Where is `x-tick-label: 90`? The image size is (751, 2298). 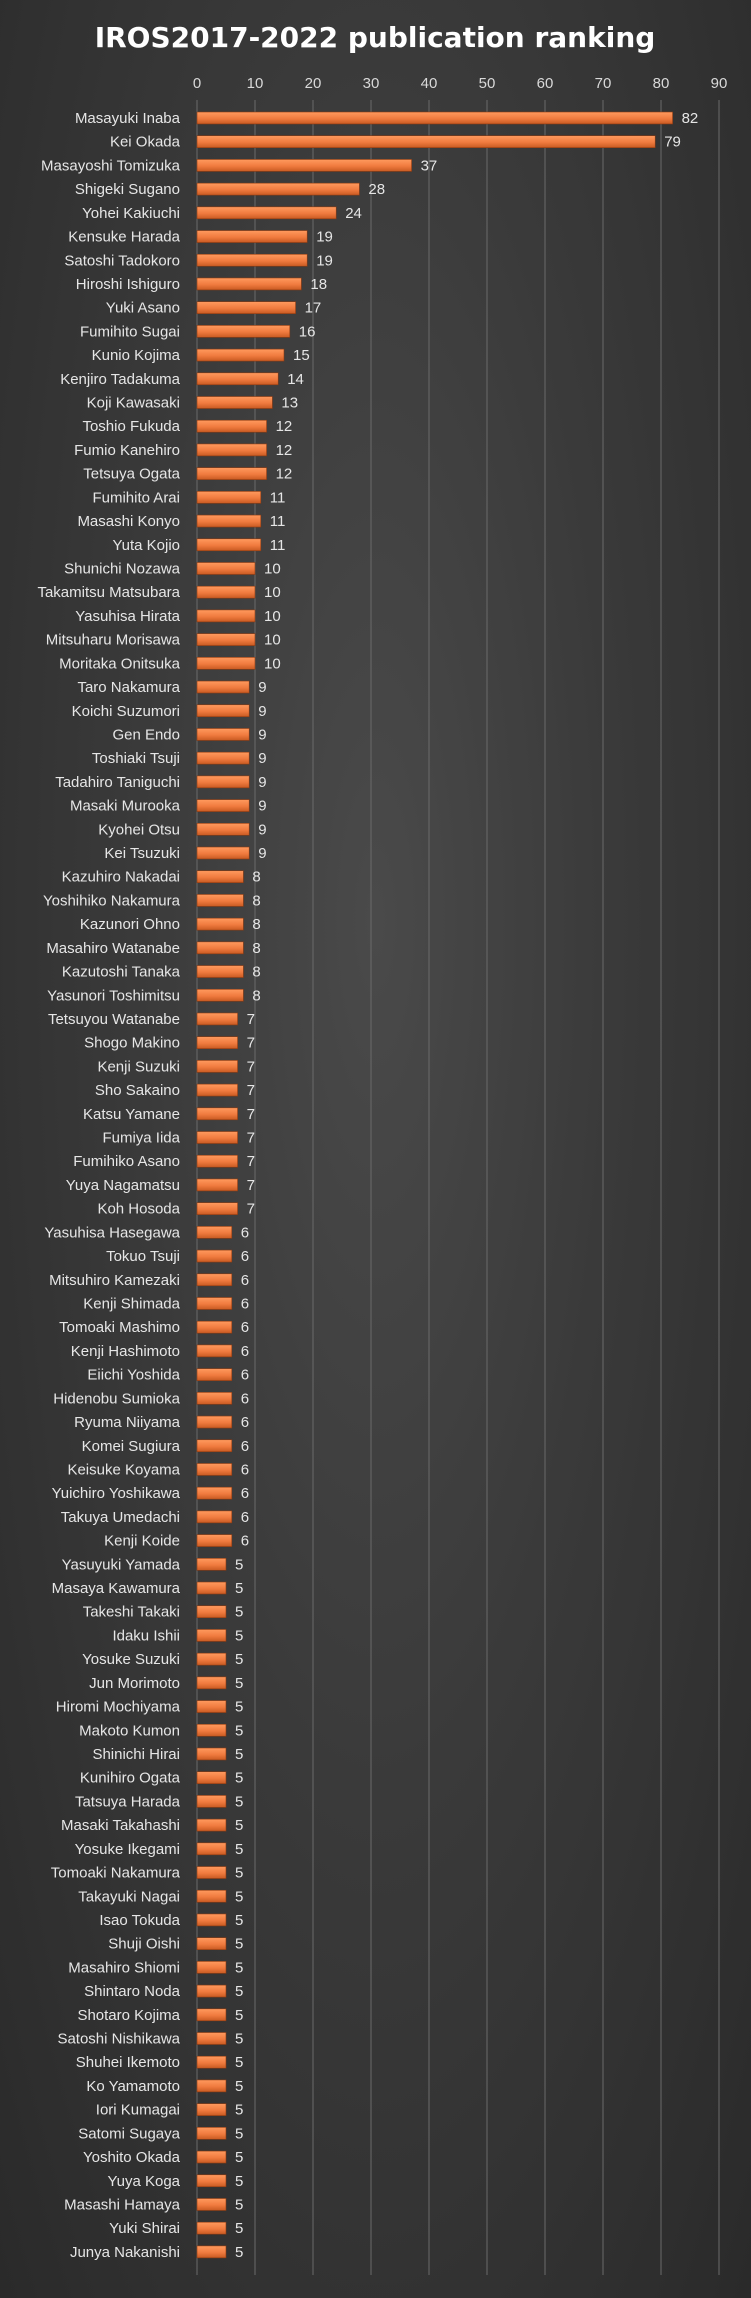 x-tick-label: 90 is located at coordinates (719, 83).